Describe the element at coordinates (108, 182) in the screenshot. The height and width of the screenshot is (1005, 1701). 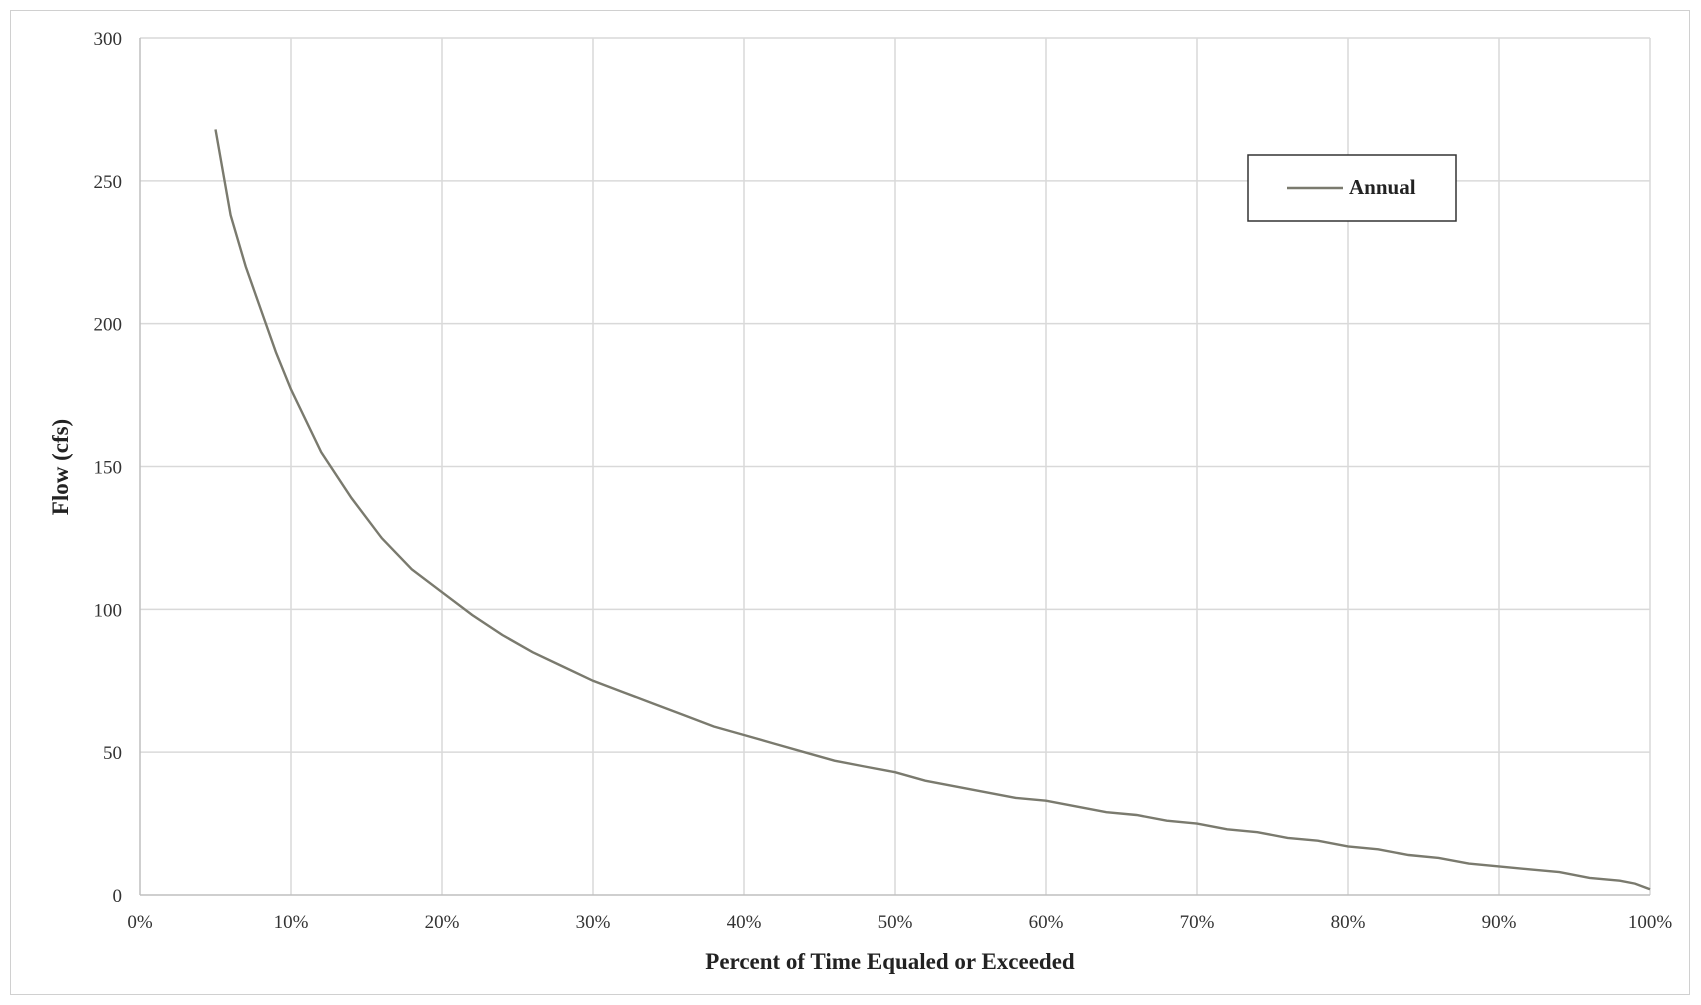
I see `y-tick-label: 250` at that location.